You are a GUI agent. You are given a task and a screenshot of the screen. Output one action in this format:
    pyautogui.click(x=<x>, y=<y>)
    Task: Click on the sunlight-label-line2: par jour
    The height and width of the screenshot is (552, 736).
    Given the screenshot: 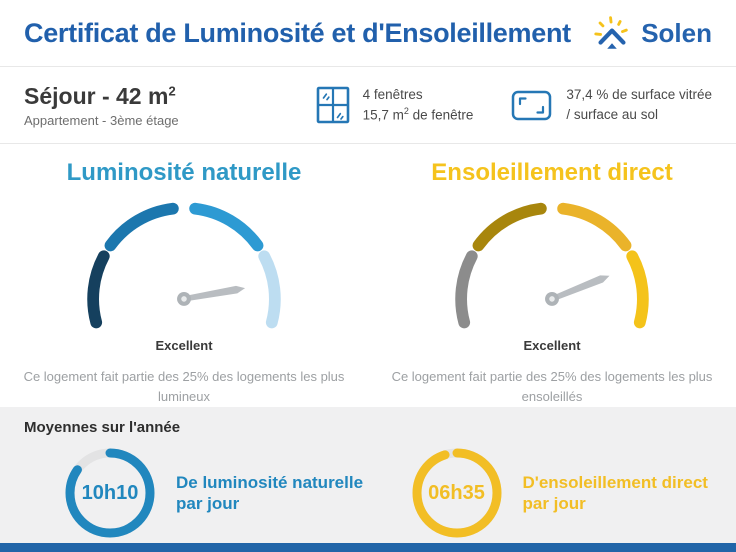 What is the action you would take?
    pyautogui.click(x=554, y=504)
    